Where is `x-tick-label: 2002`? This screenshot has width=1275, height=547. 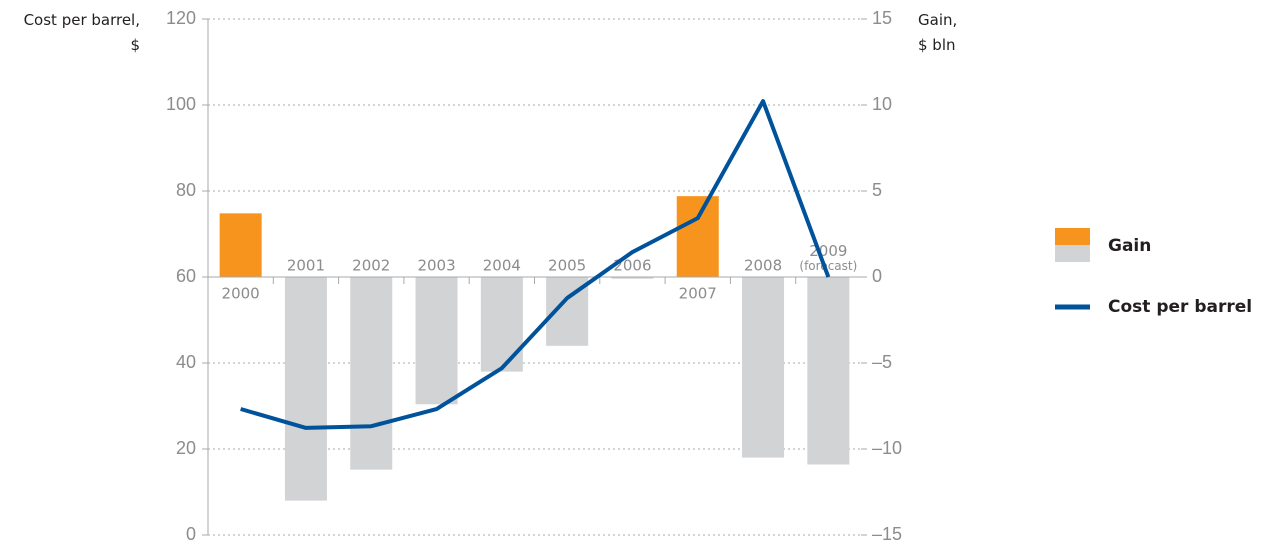
x-tick-label: 2002 is located at coordinates (371, 266).